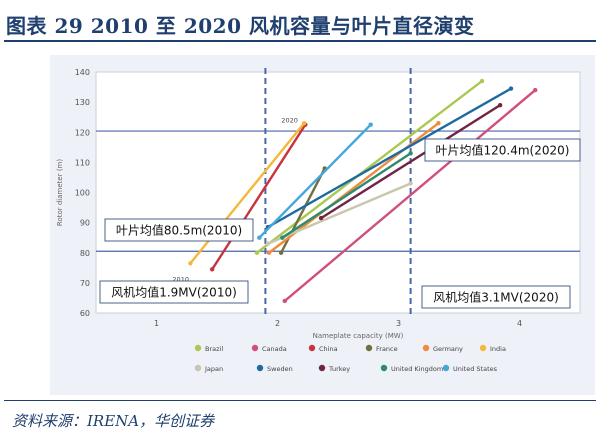 This screenshot has width=600, height=443. What do you see at coordinates (328, 349) in the screenshot?
I see `legend-label: China` at bounding box center [328, 349].